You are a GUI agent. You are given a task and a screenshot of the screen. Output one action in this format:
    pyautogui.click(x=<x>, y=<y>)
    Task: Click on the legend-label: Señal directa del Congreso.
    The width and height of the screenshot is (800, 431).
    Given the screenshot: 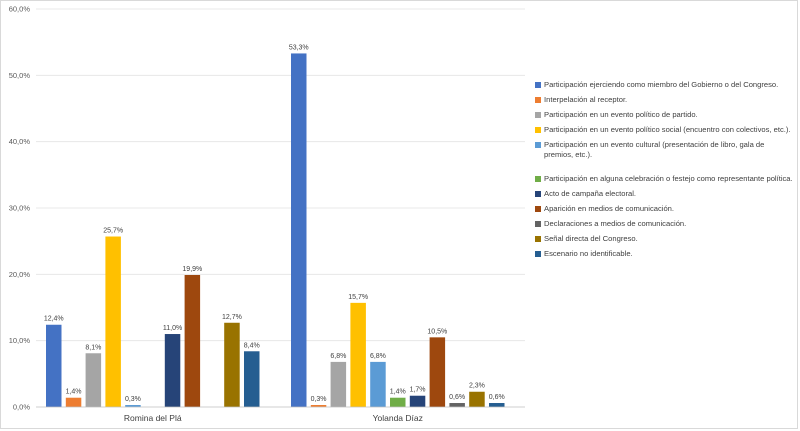 What is the action you would take?
    pyautogui.click(x=591, y=238)
    